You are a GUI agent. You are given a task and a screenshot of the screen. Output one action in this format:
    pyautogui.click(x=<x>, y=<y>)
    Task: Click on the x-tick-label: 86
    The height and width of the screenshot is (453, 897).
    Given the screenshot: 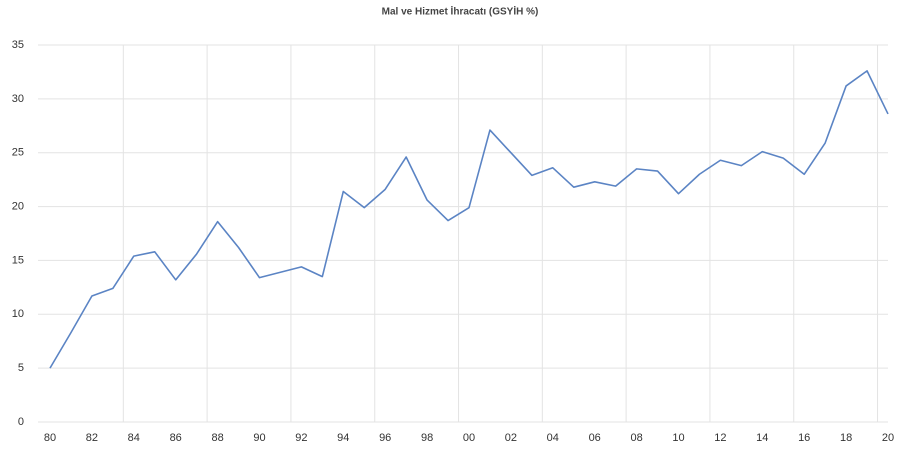 What is the action you would take?
    pyautogui.click(x=176, y=438)
    